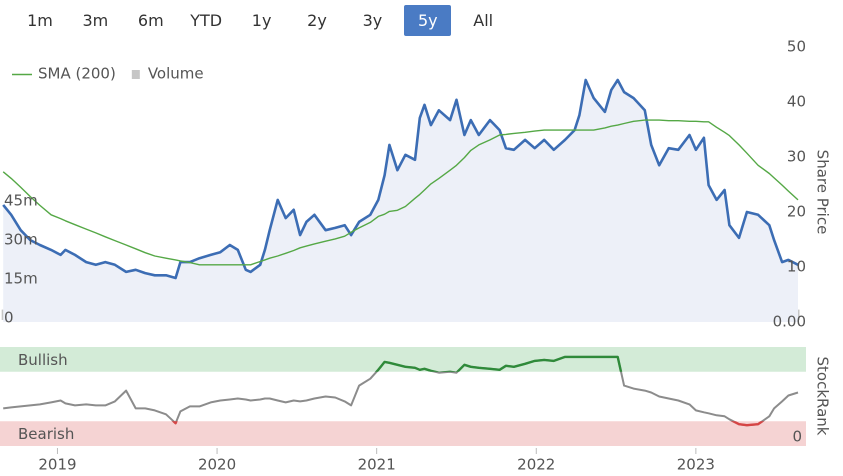 The image size is (843, 476). I want to click on y2-tick-label: 0, so click(9, 318).